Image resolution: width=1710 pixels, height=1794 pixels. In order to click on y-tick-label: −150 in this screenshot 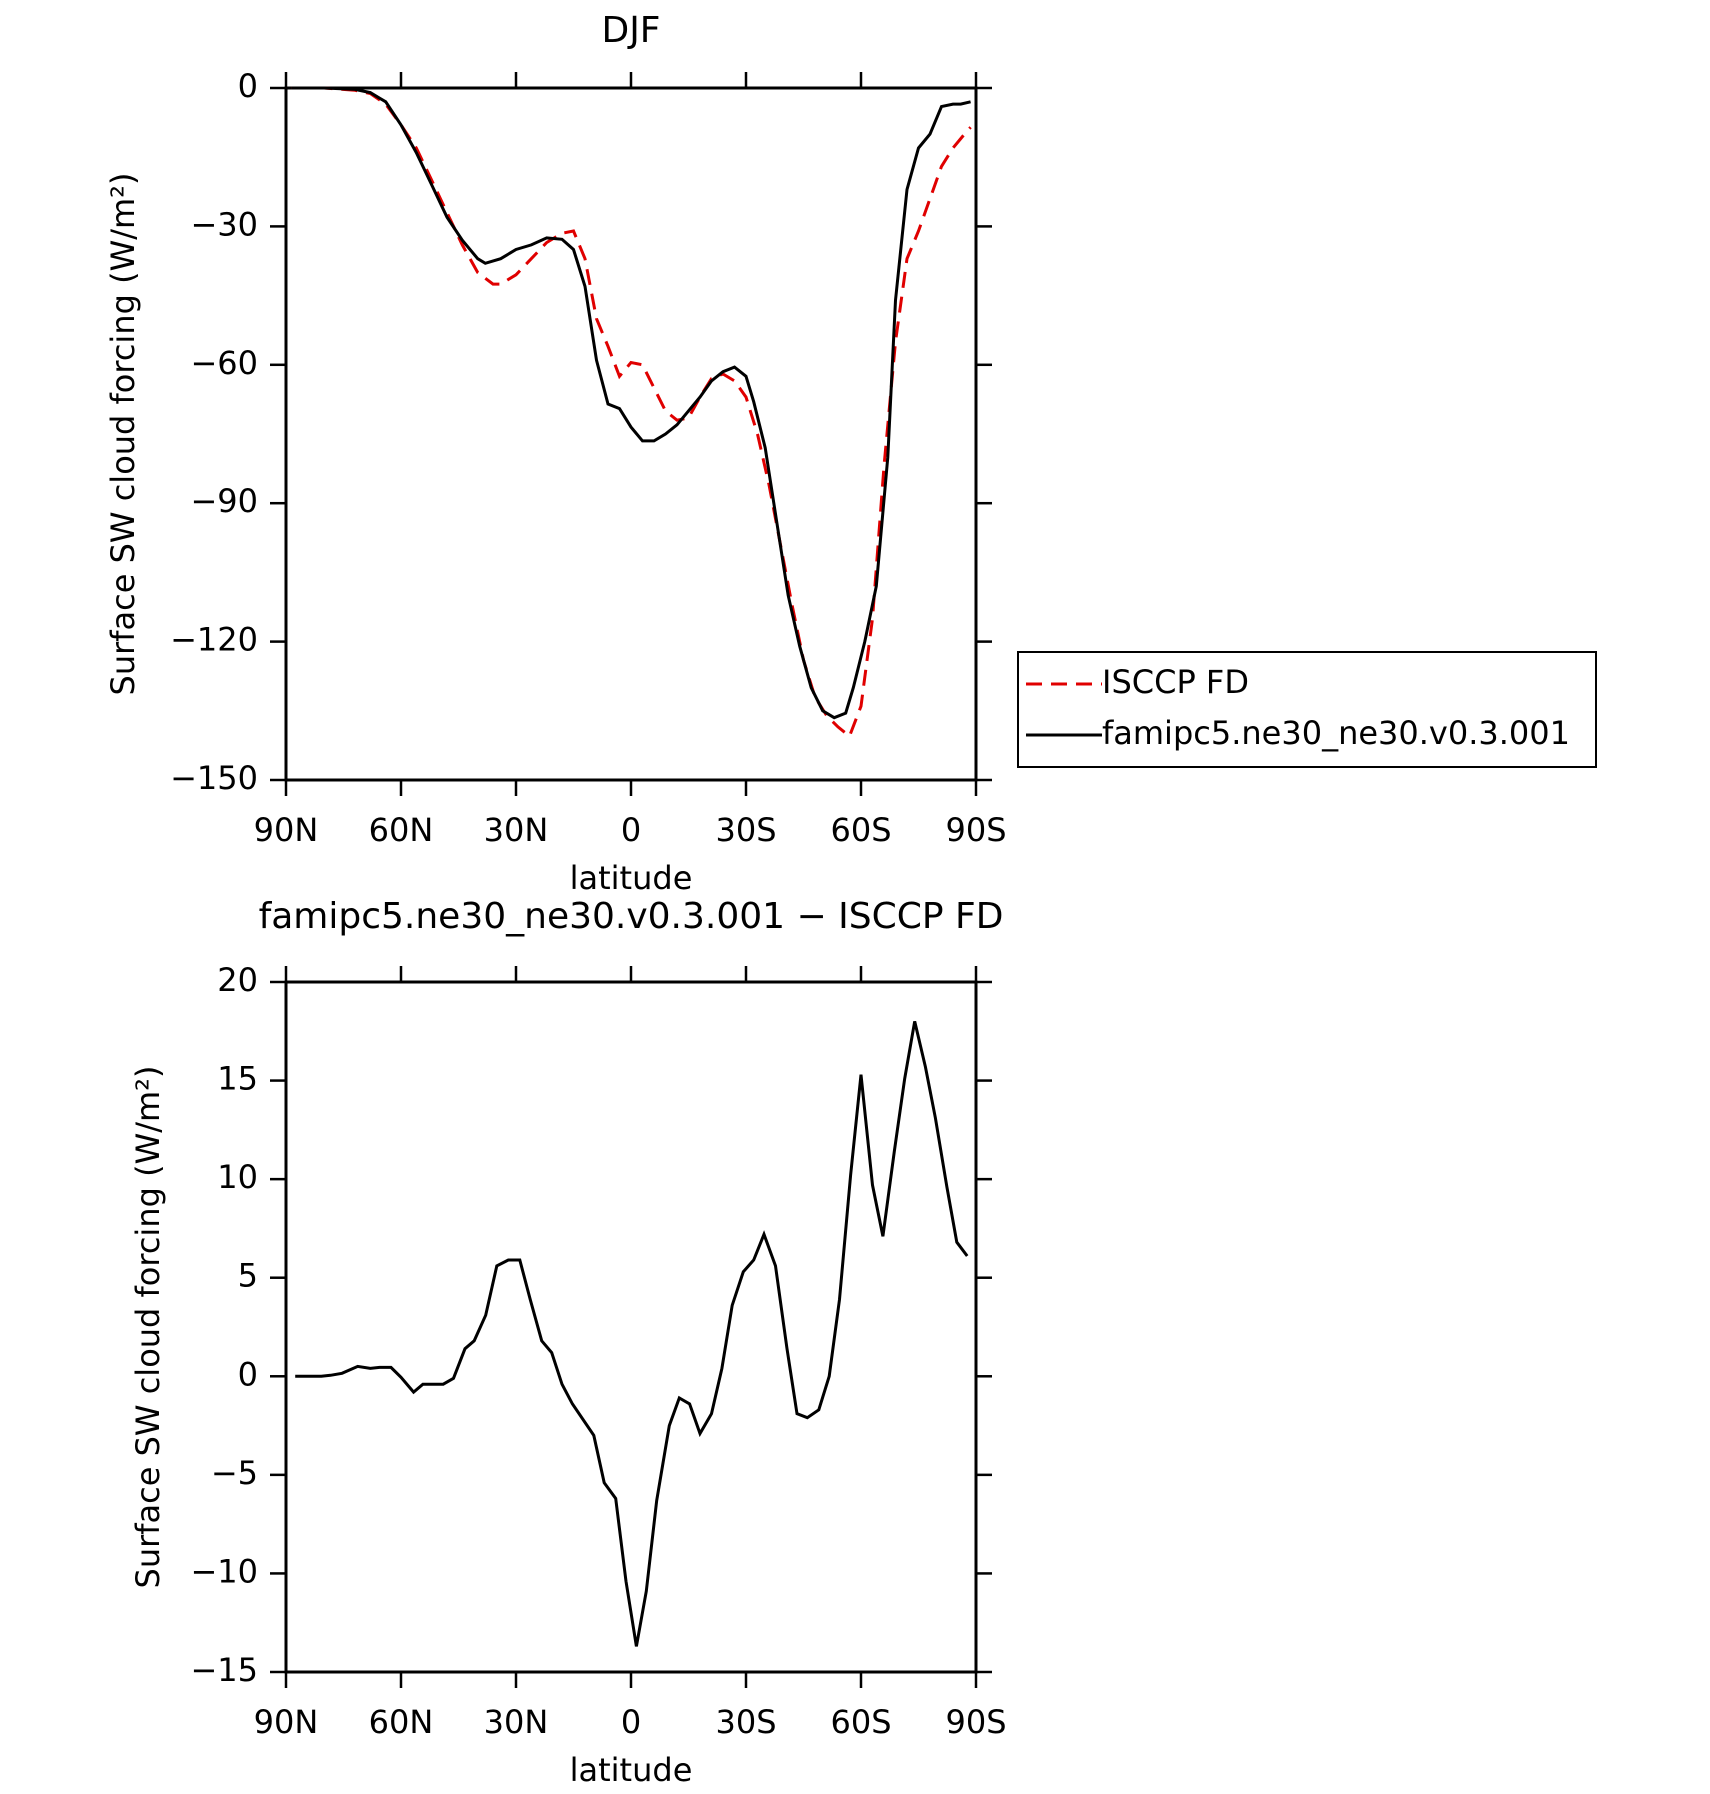, I will do `click(214, 778)`.